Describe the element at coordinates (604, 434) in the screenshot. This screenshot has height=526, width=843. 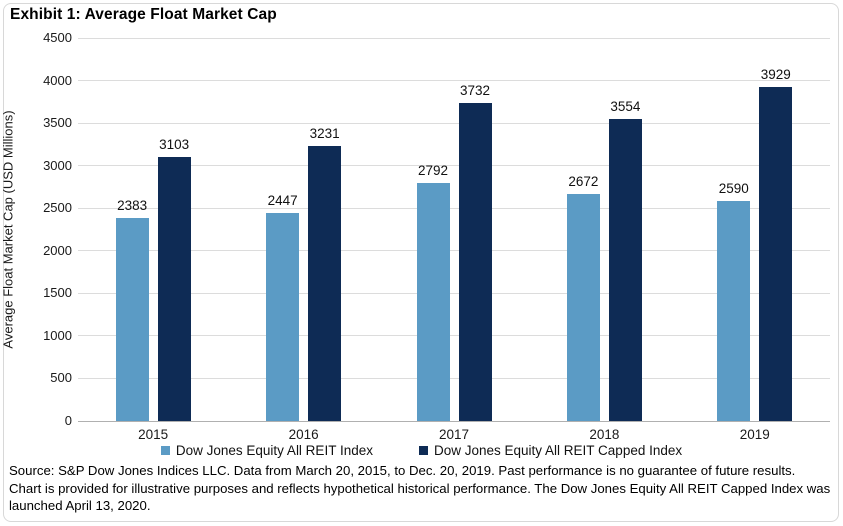
I see `x-tick-label: 2018` at that location.